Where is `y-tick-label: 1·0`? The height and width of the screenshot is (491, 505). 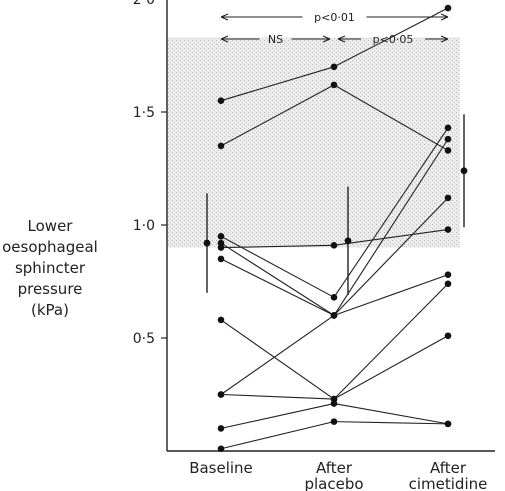 y-tick-label: 1·0 is located at coordinates (144, 226).